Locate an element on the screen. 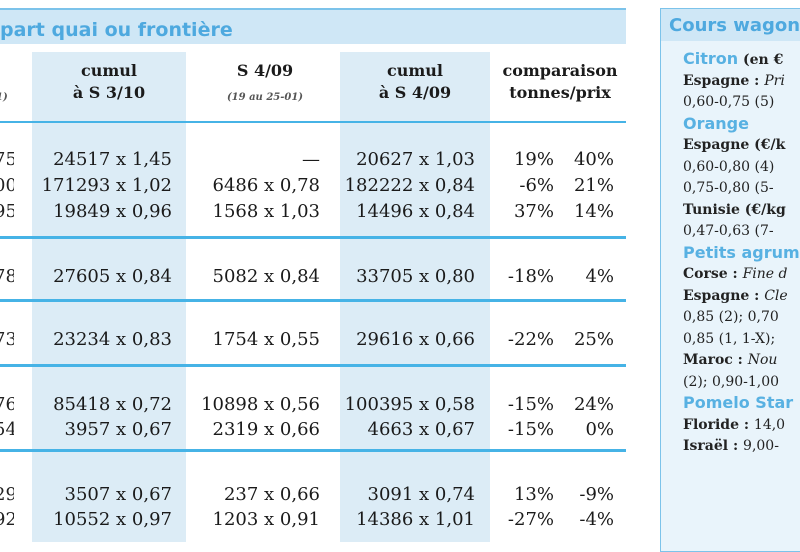 The width and height of the screenshot is (800, 552). origin-line: Floride : 14,0 is located at coordinates (734, 425).